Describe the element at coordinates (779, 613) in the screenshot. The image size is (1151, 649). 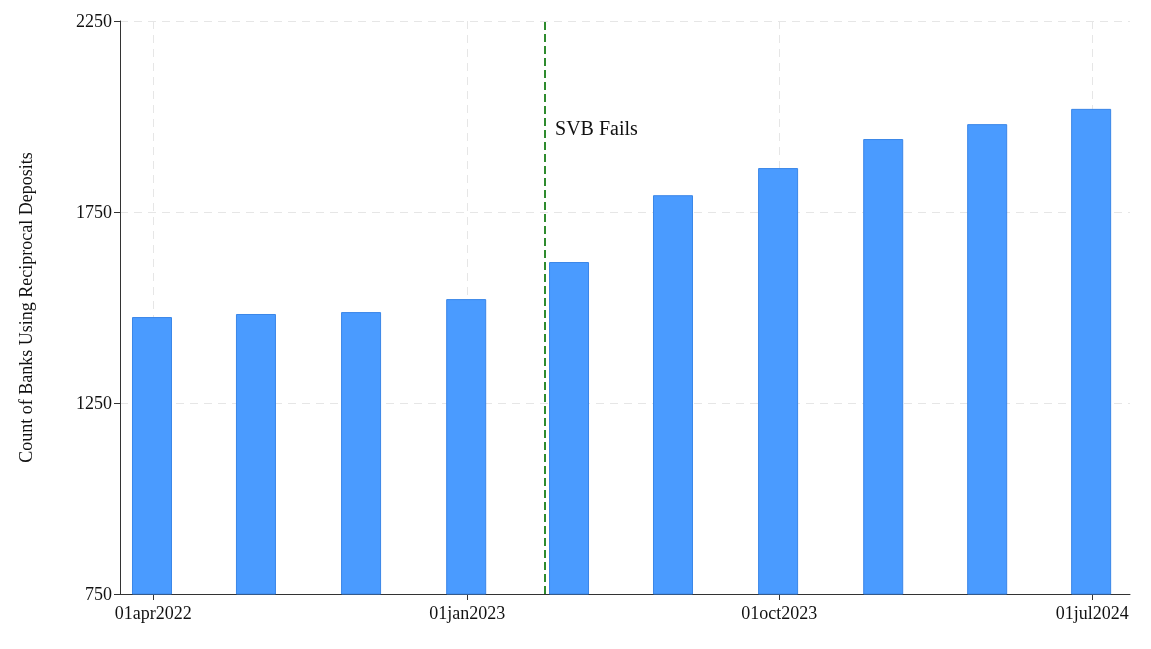
I see `x-tick-label: 01oct2023` at that location.